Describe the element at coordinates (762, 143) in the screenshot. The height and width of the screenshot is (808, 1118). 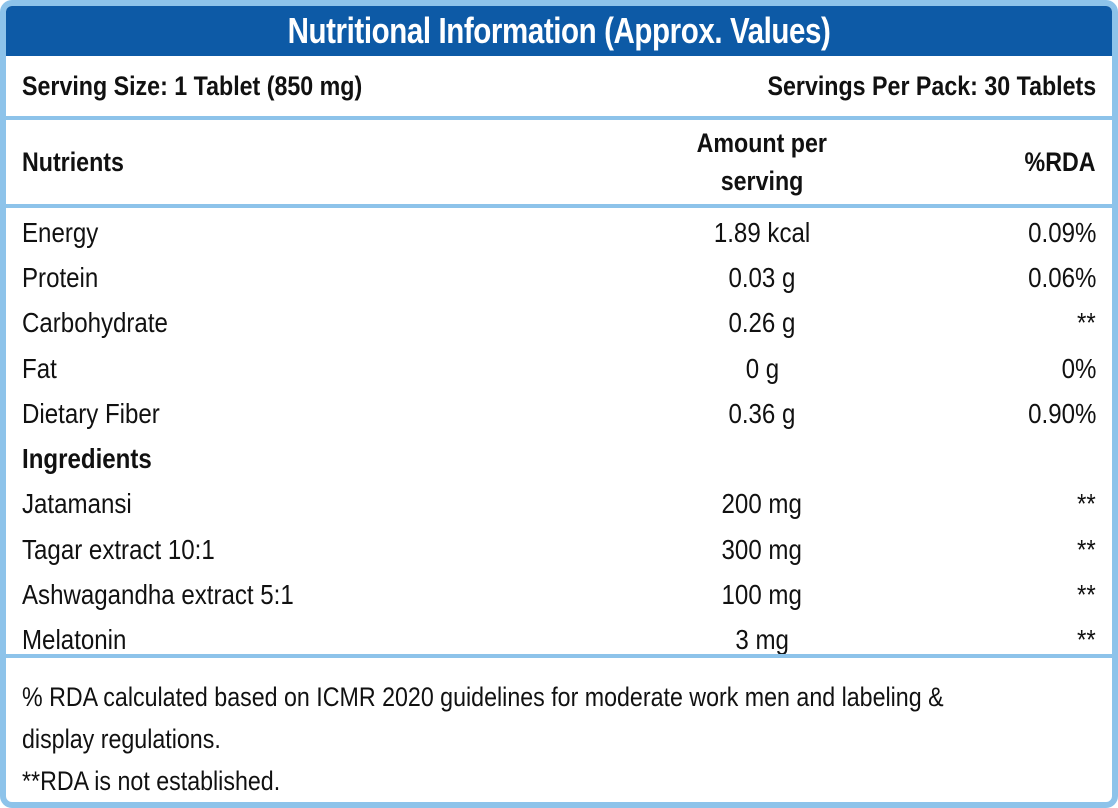
I see `header-amount-line1: Amount per` at that location.